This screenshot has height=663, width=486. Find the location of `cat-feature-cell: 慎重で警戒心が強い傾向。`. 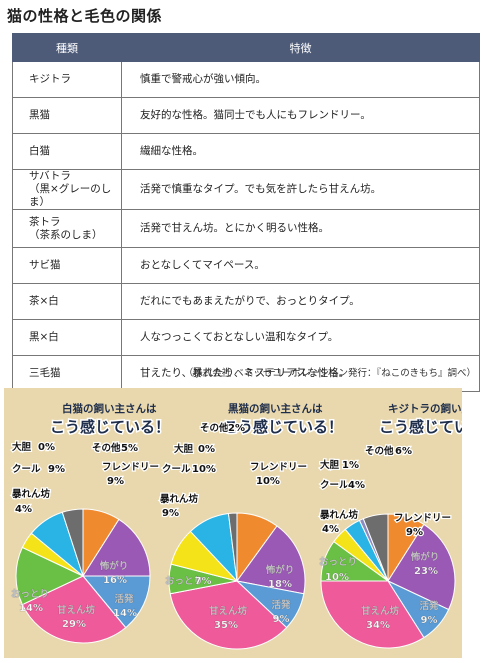

cat-feature-cell: 慎重で警戒心が強い傾向。 is located at coordinates (300, 79).